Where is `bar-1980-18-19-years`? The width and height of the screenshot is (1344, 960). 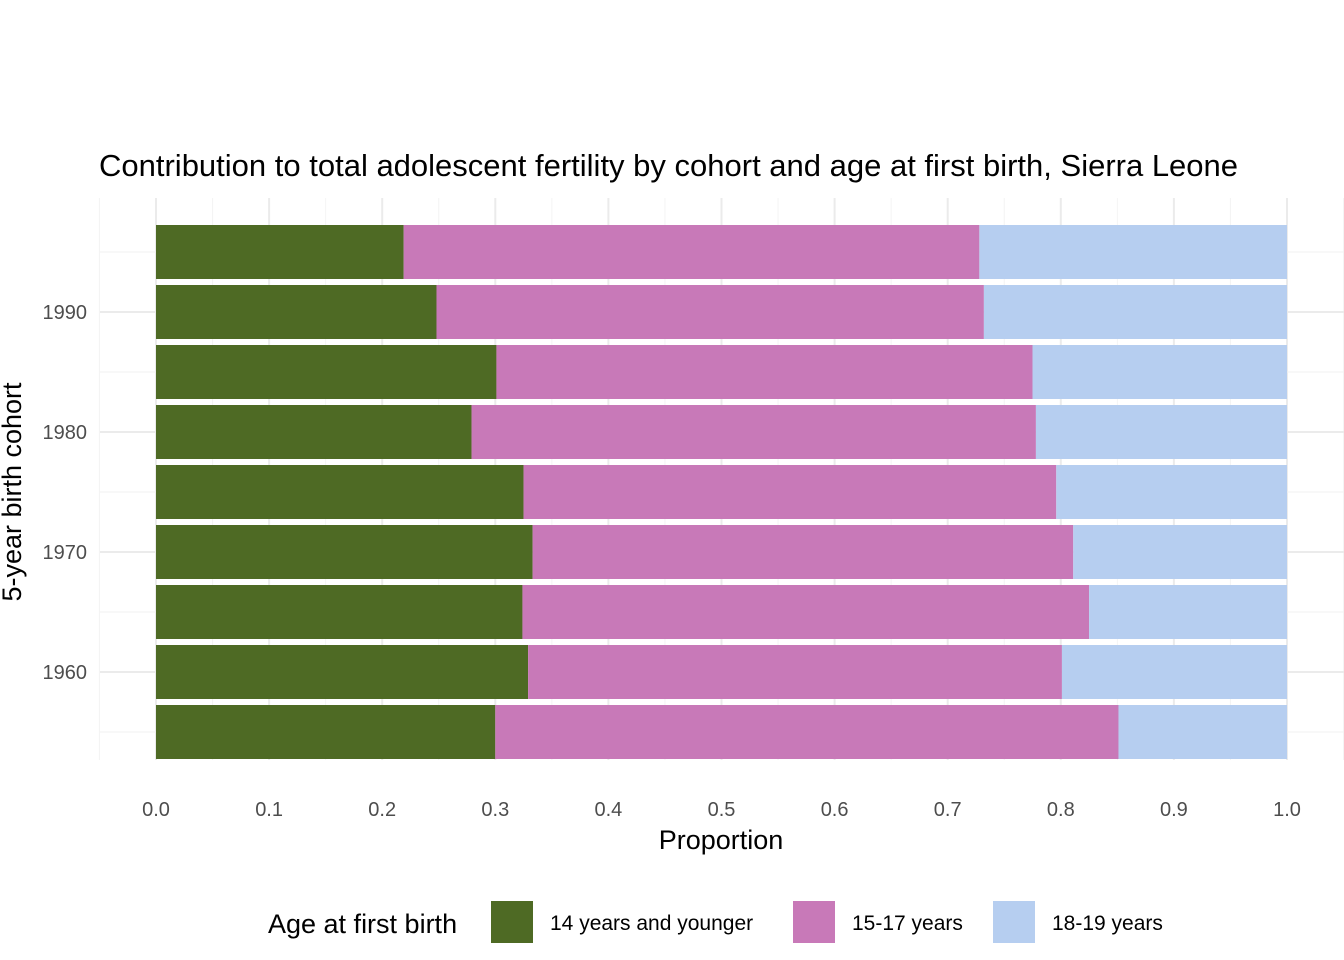
bar-1980-18-19-years is located at coordinates (1161, 432).